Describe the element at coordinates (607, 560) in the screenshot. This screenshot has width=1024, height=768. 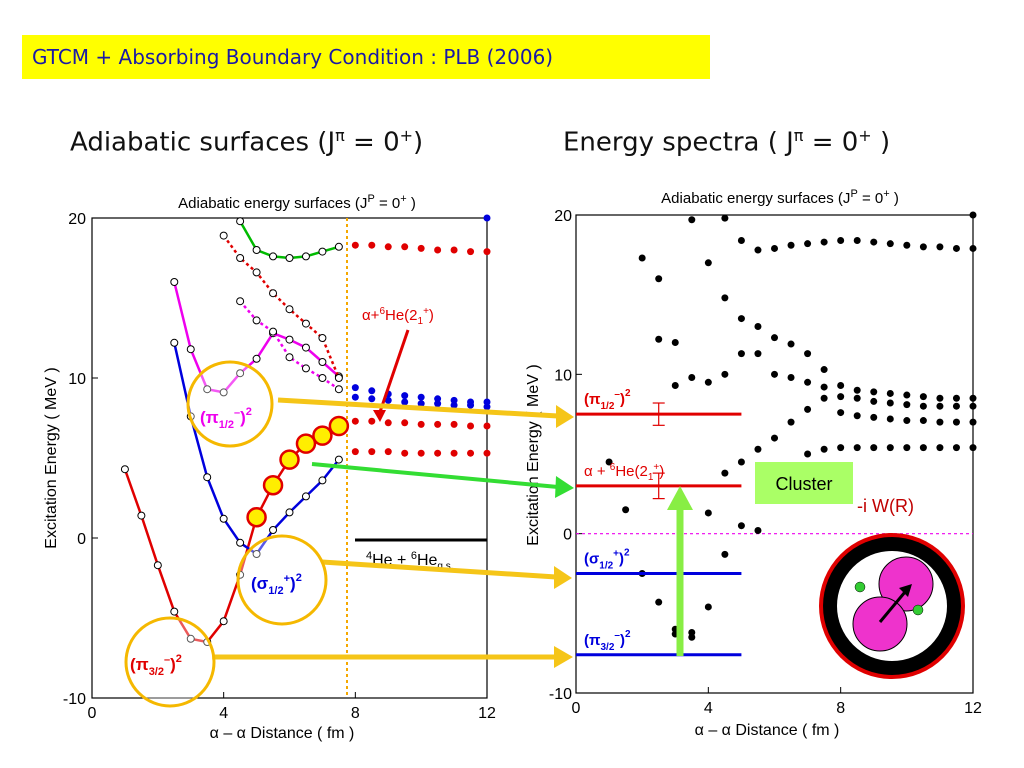
I see `level-label: (σ1/2+)2` at that location.